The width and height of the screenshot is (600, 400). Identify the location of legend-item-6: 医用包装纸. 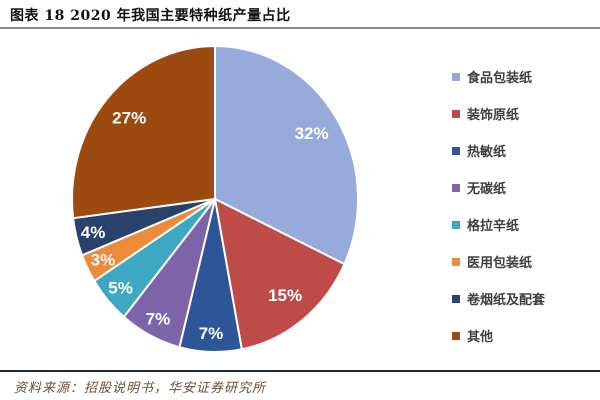
(498, 261).